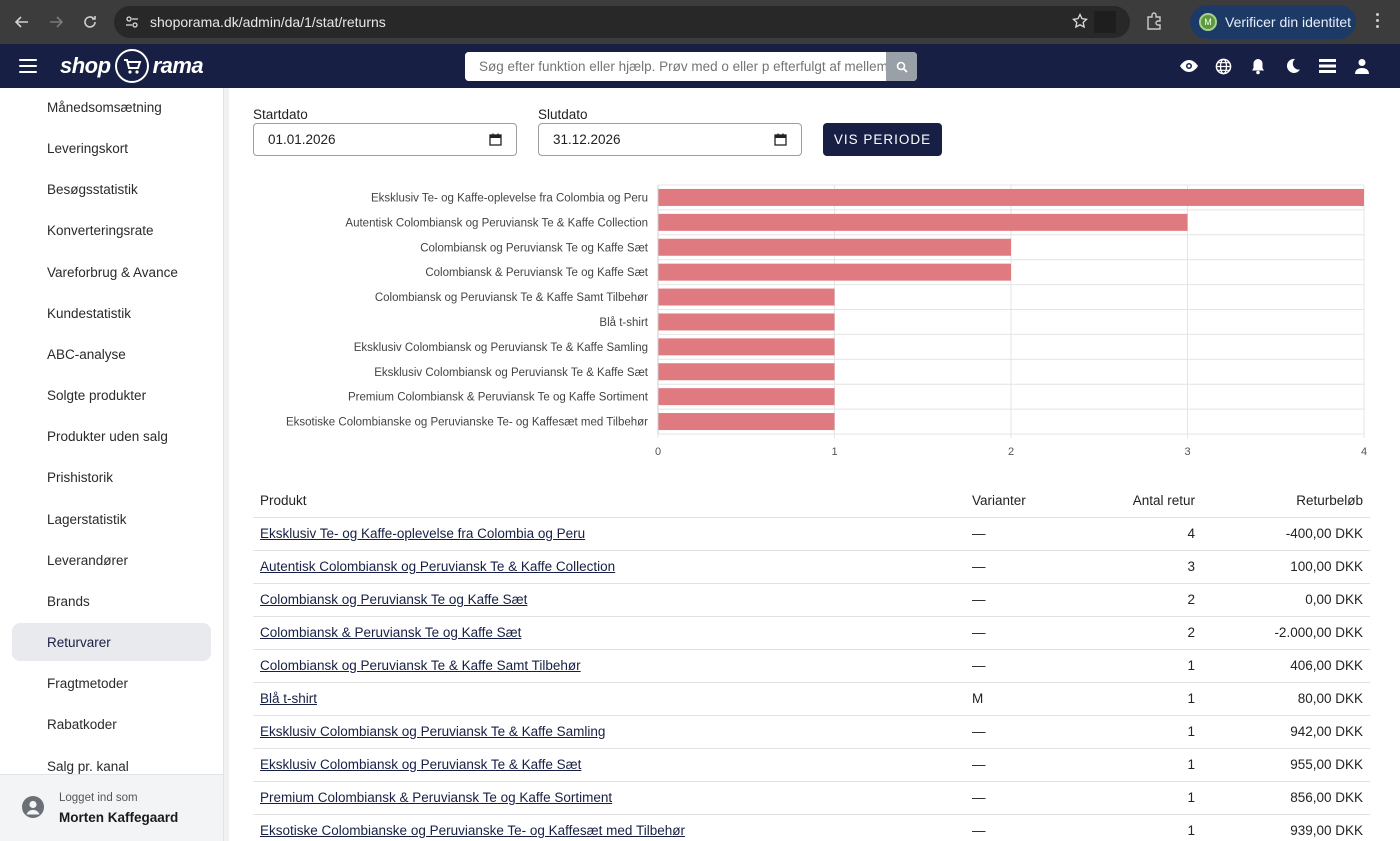  Describe the element at coordinates (111, 683) in the screenshot. I see `sidebar-item-fragtmetoder: Fragtmetoder` at that location.